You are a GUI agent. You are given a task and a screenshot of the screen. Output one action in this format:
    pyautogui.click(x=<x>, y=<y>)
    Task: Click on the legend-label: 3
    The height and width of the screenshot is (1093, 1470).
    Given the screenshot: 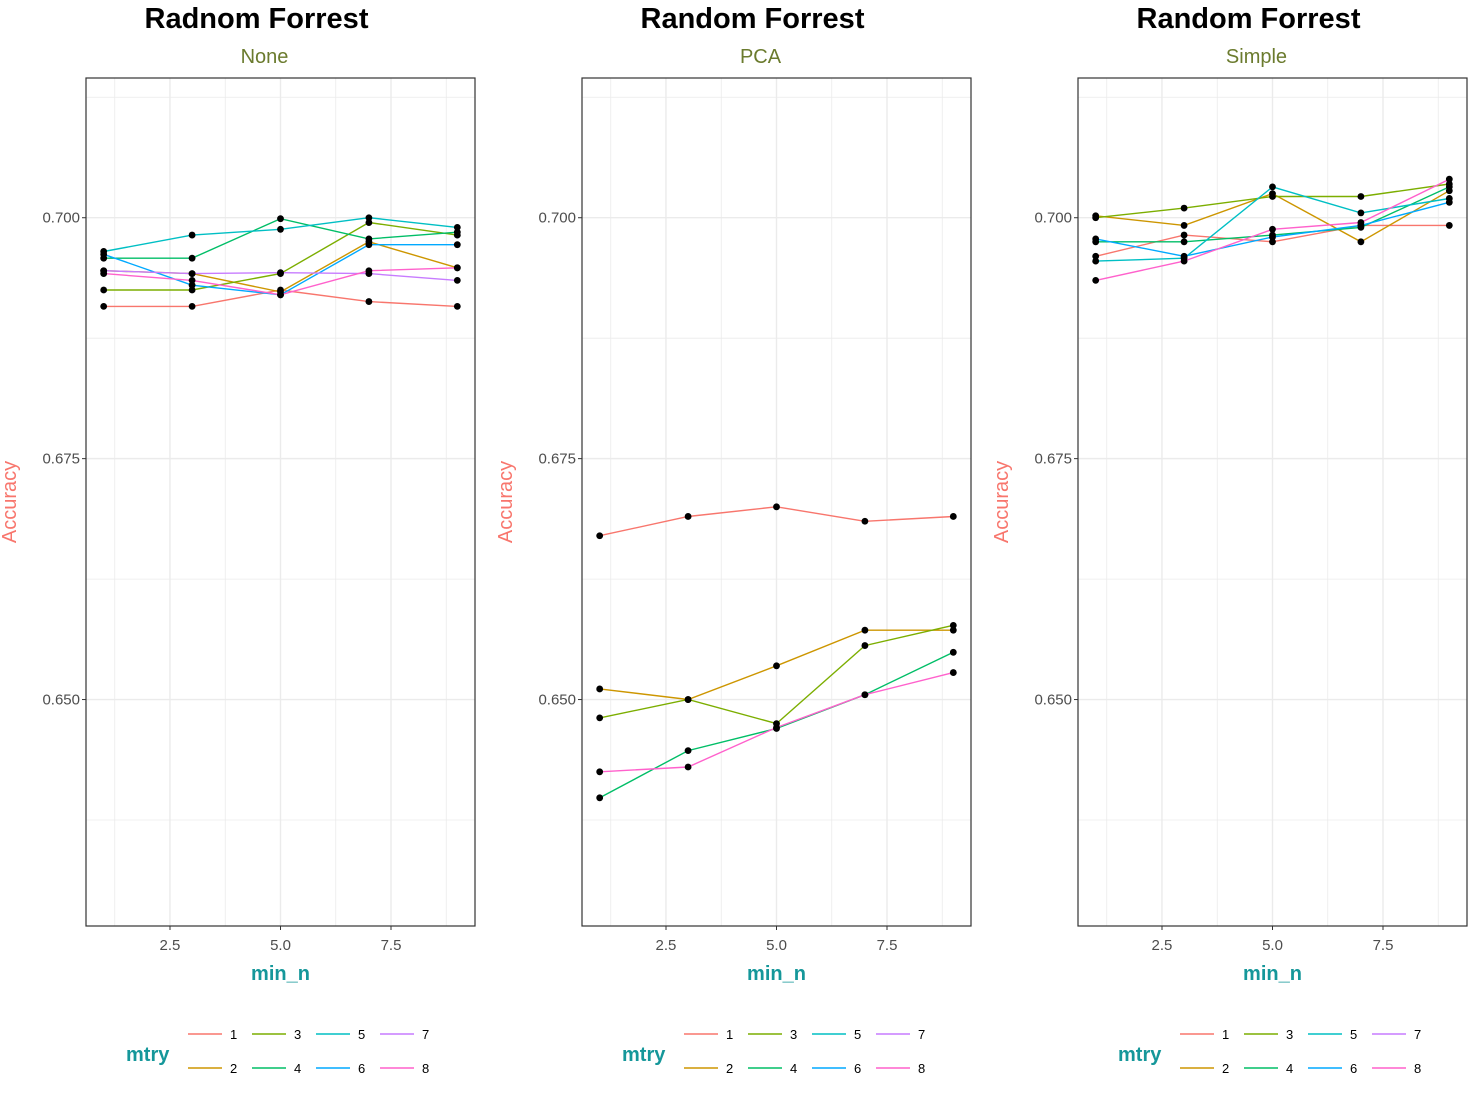 What is the action you would take?
    pyautogui.click(x=793, y=1034)
    